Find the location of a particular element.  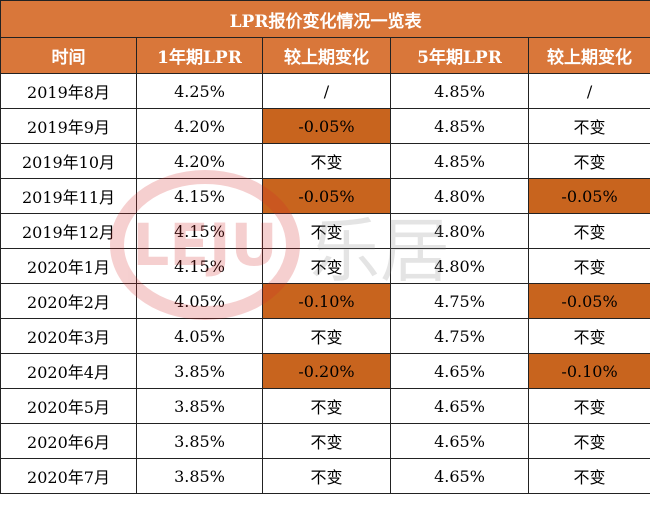

cell: 2020年6月 is located at coordinates (68, 441).